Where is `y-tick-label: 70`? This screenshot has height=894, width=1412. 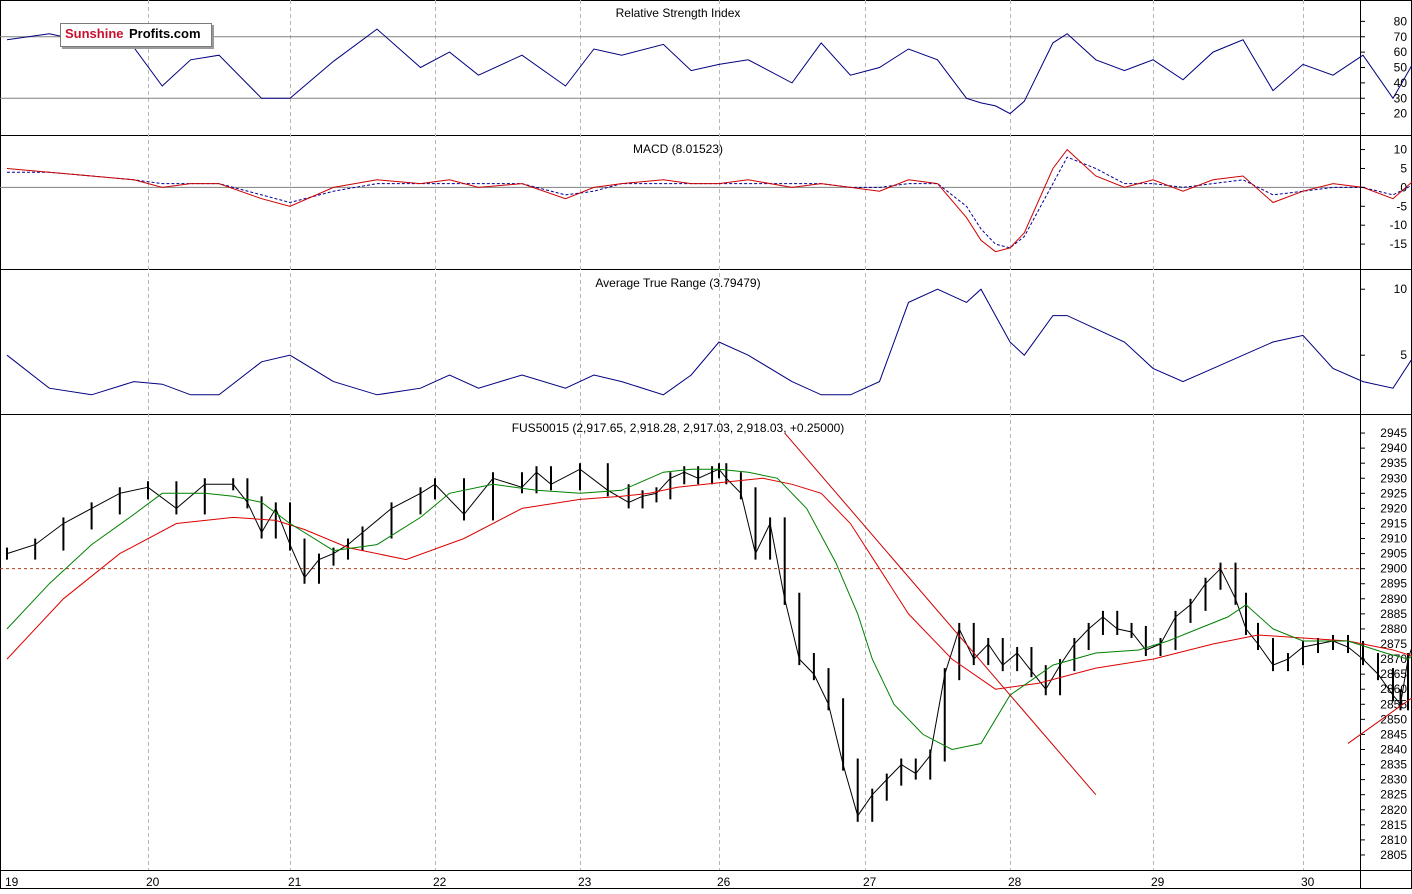 y-tick-label: 70 is located at coordinates (1401, 37).